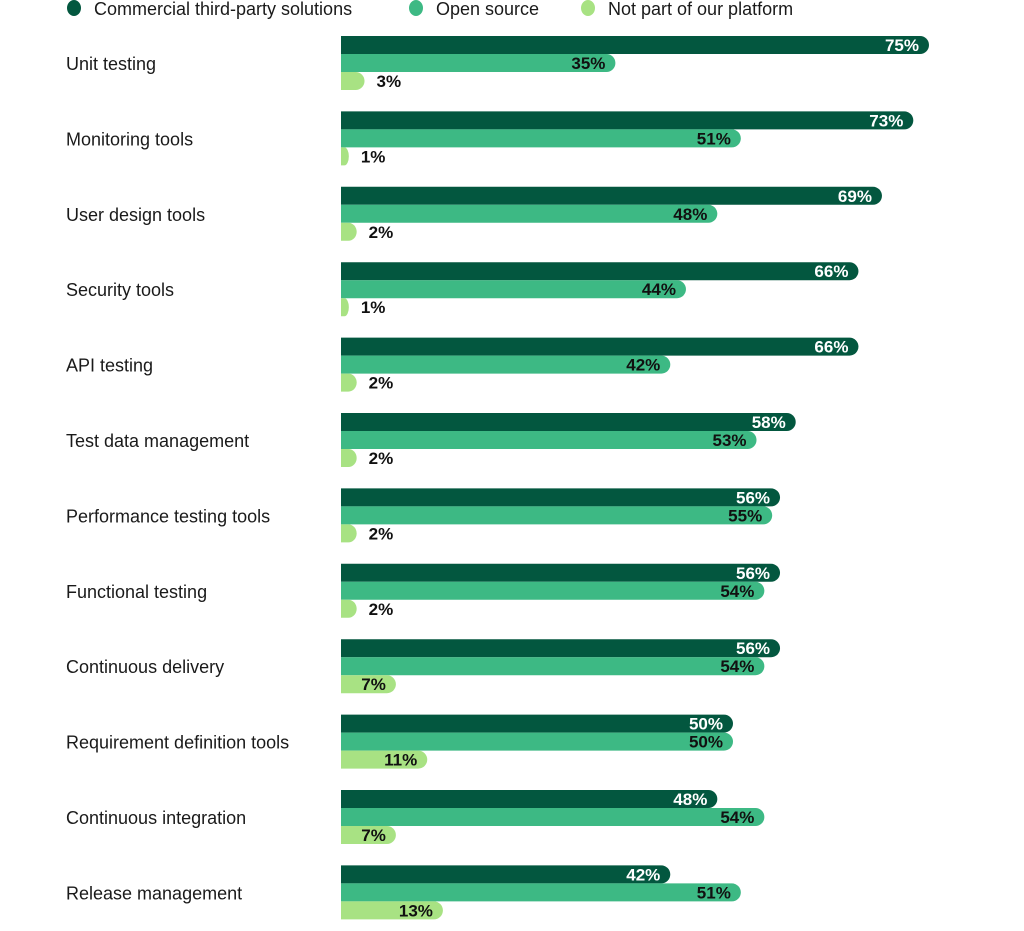 The height and width of the screenshot is (931, 1024). Describe the element at coordinates (154, 893) in the screenshot. I see `category-label: Release management` at that location.